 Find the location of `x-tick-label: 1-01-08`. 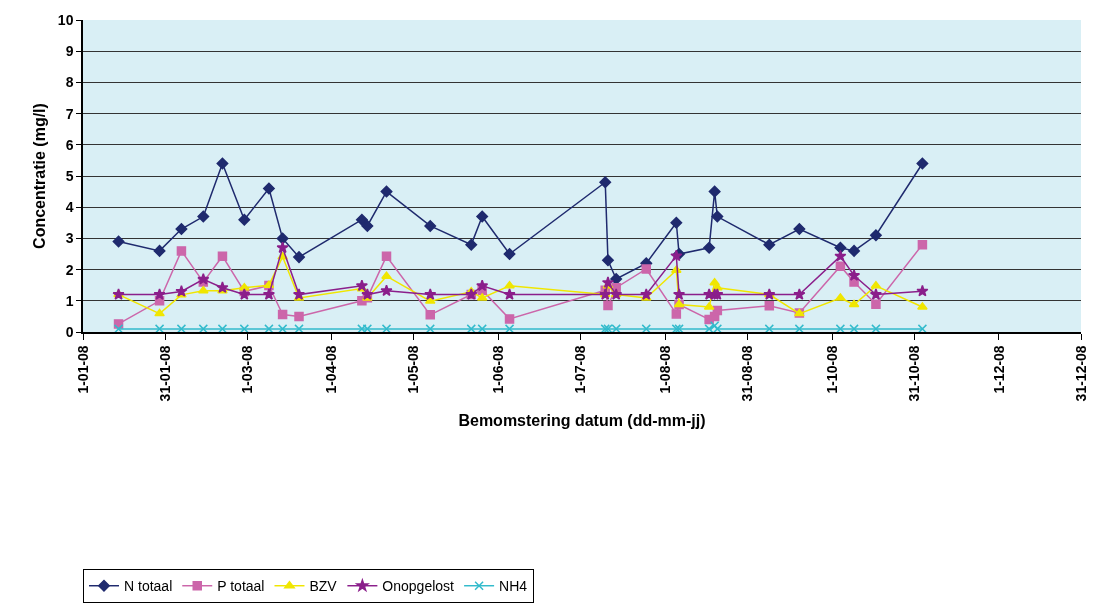

x-tick-label: 1-01-08 is located at coordinates (82, 369).